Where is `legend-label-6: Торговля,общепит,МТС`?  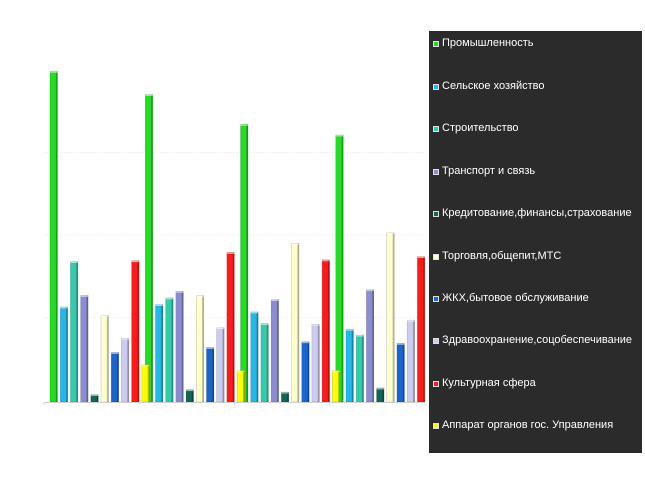
legend-label-6: Торговля,общепит,МТС is located at coordinates (502, 256).